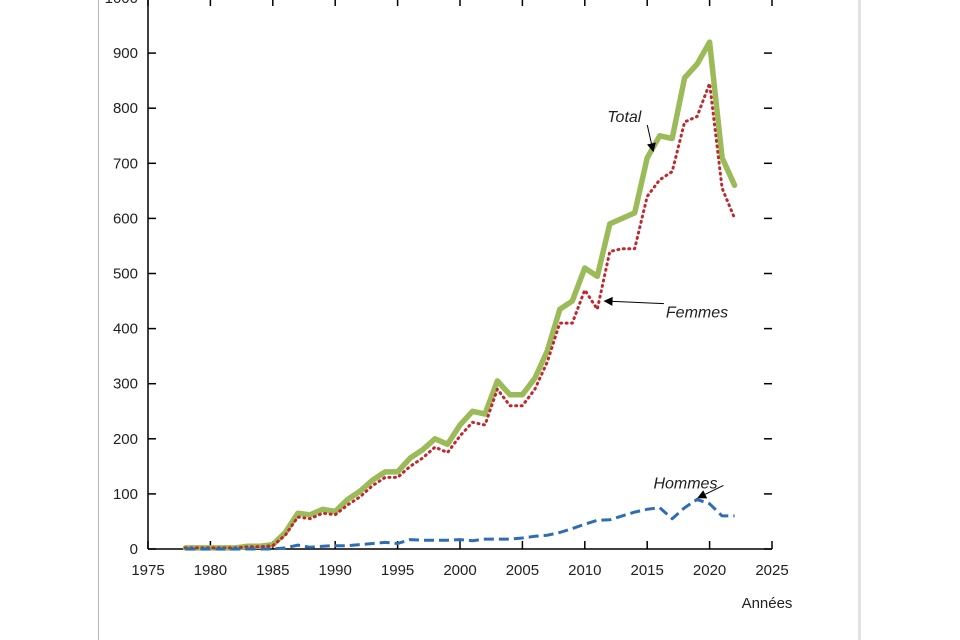 This screenshot has width=960, height=640. What do you see at coordinates (125, 439) in the screenshot?
I see `y-tick-label: 200` at bounding box center [125, 439].